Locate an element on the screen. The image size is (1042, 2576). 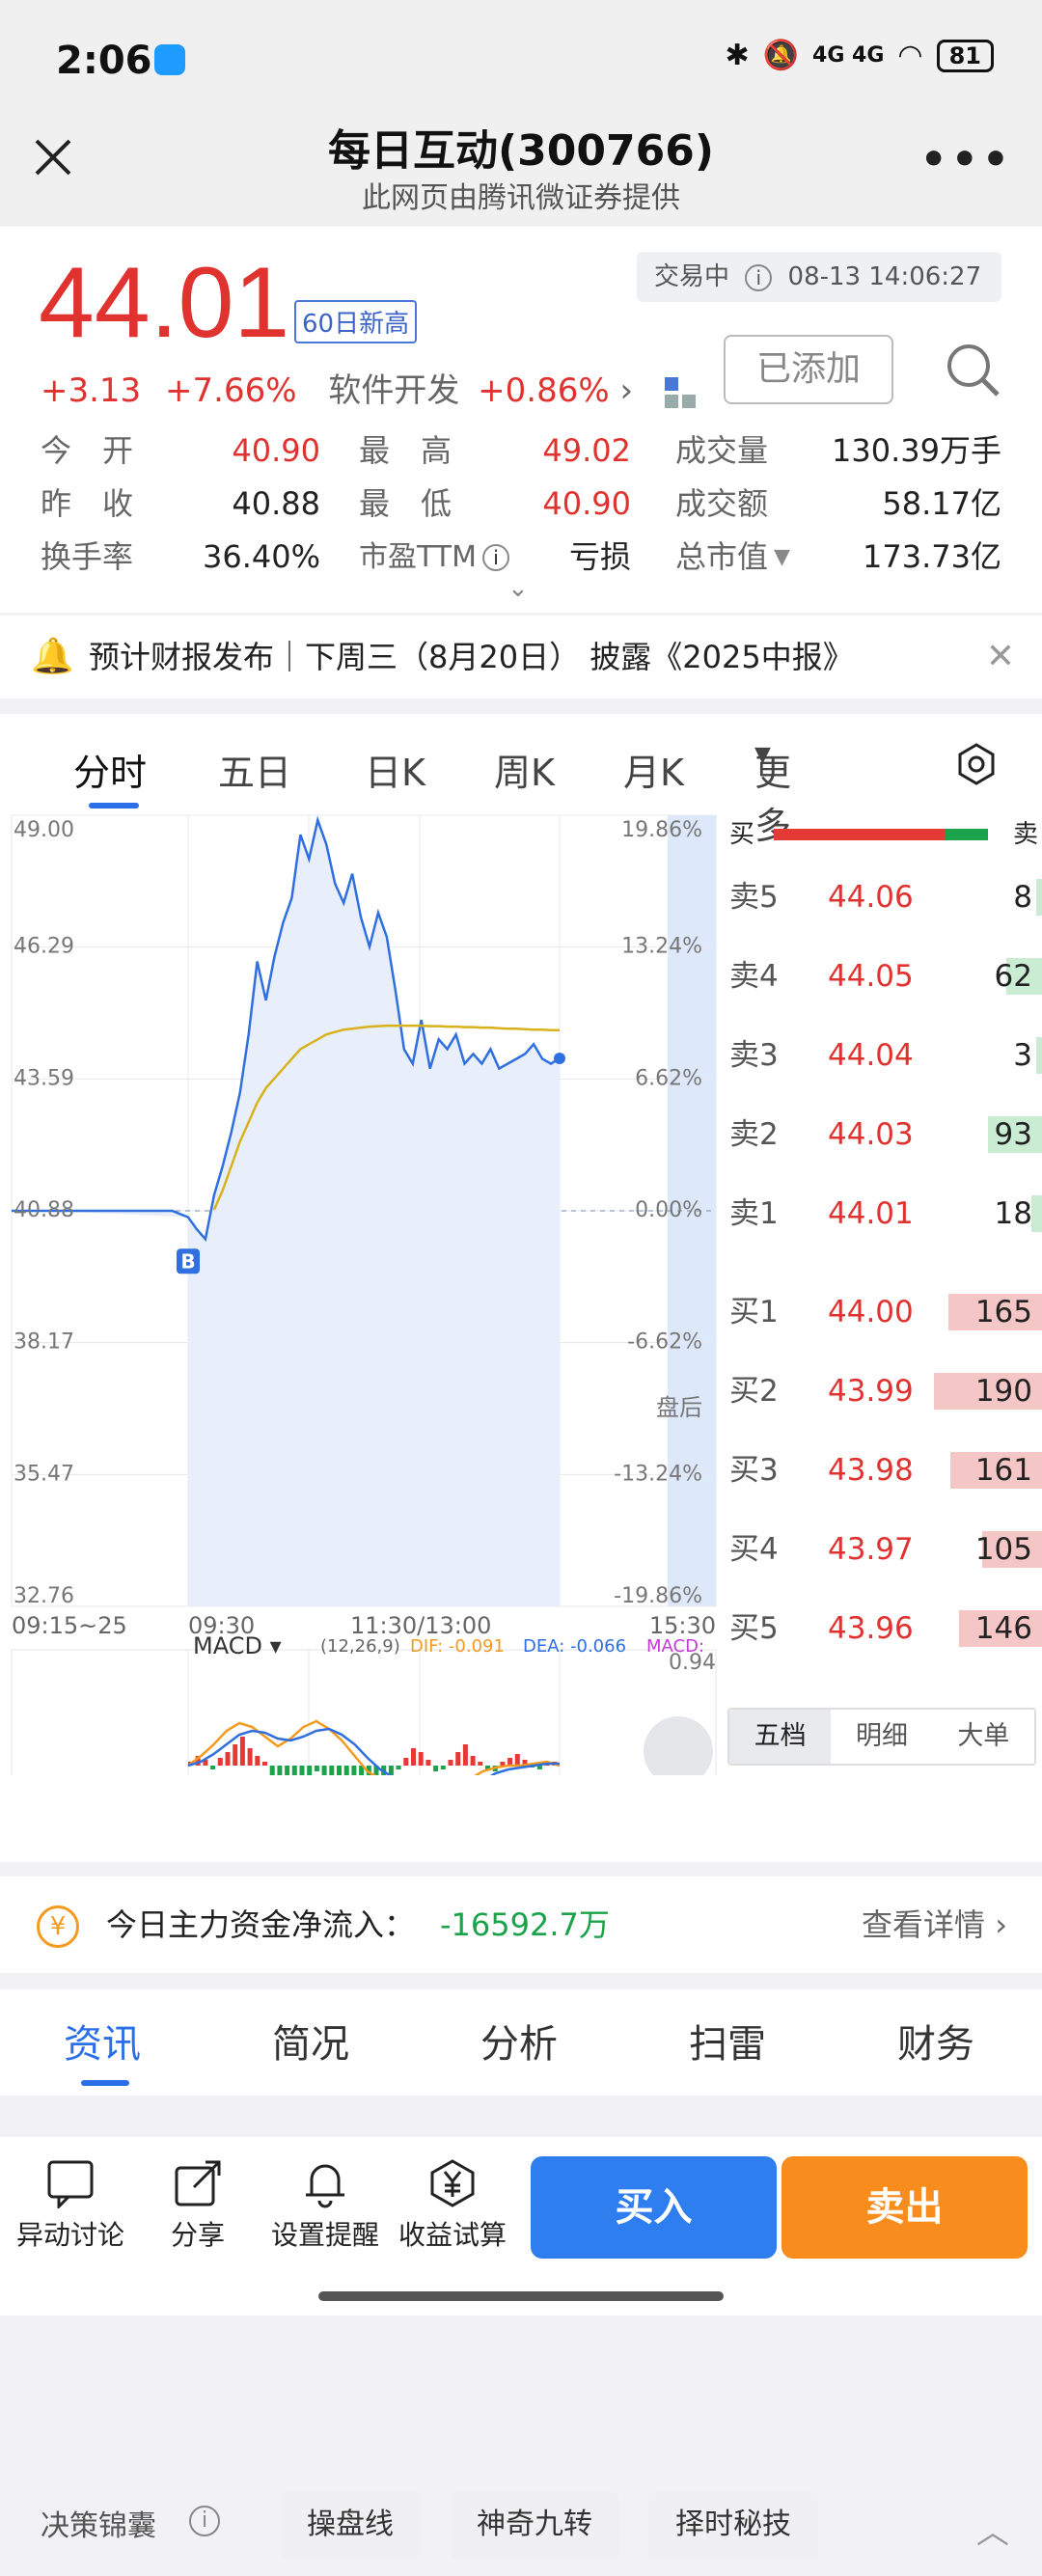
y-left-tick: 38.17 is located at coordinates (44, 1343).